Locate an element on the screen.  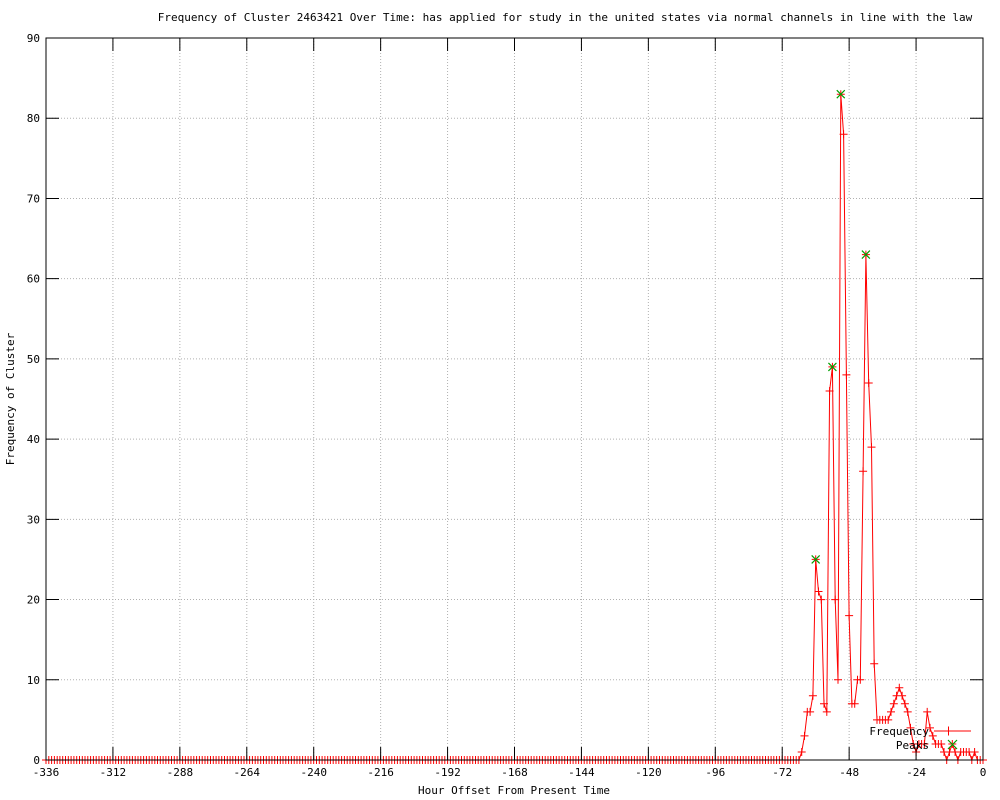
x-axis-label: Hour Offset From Present Time is located at coordinates (514, 790).